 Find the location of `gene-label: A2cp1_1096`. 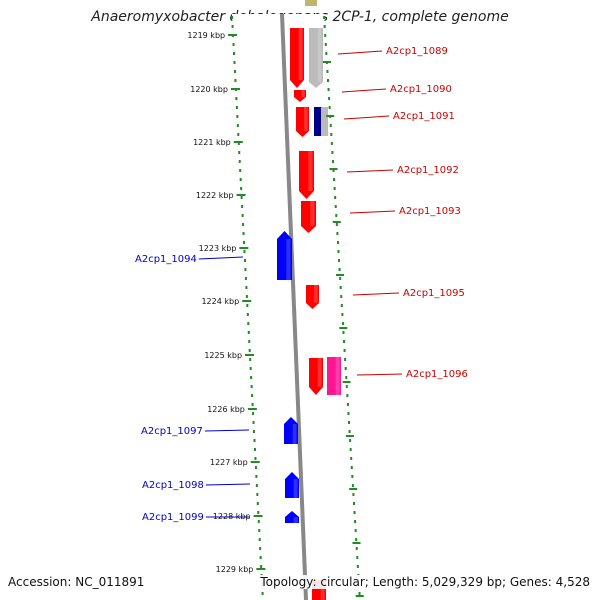

gene-label: A2cp1_1096 is located at coordinates (437, 374).